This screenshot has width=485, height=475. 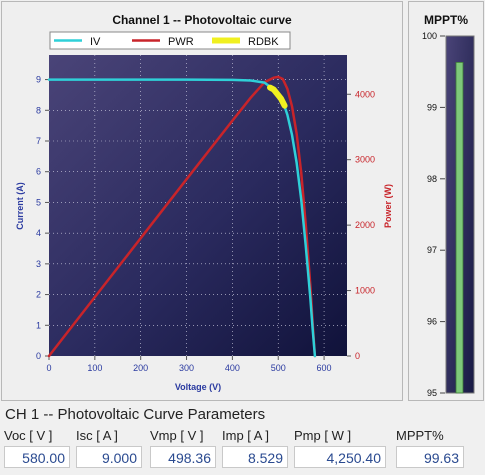 I want to click on param-isc-label: Isc [ A ], so click(x=97, y=435).